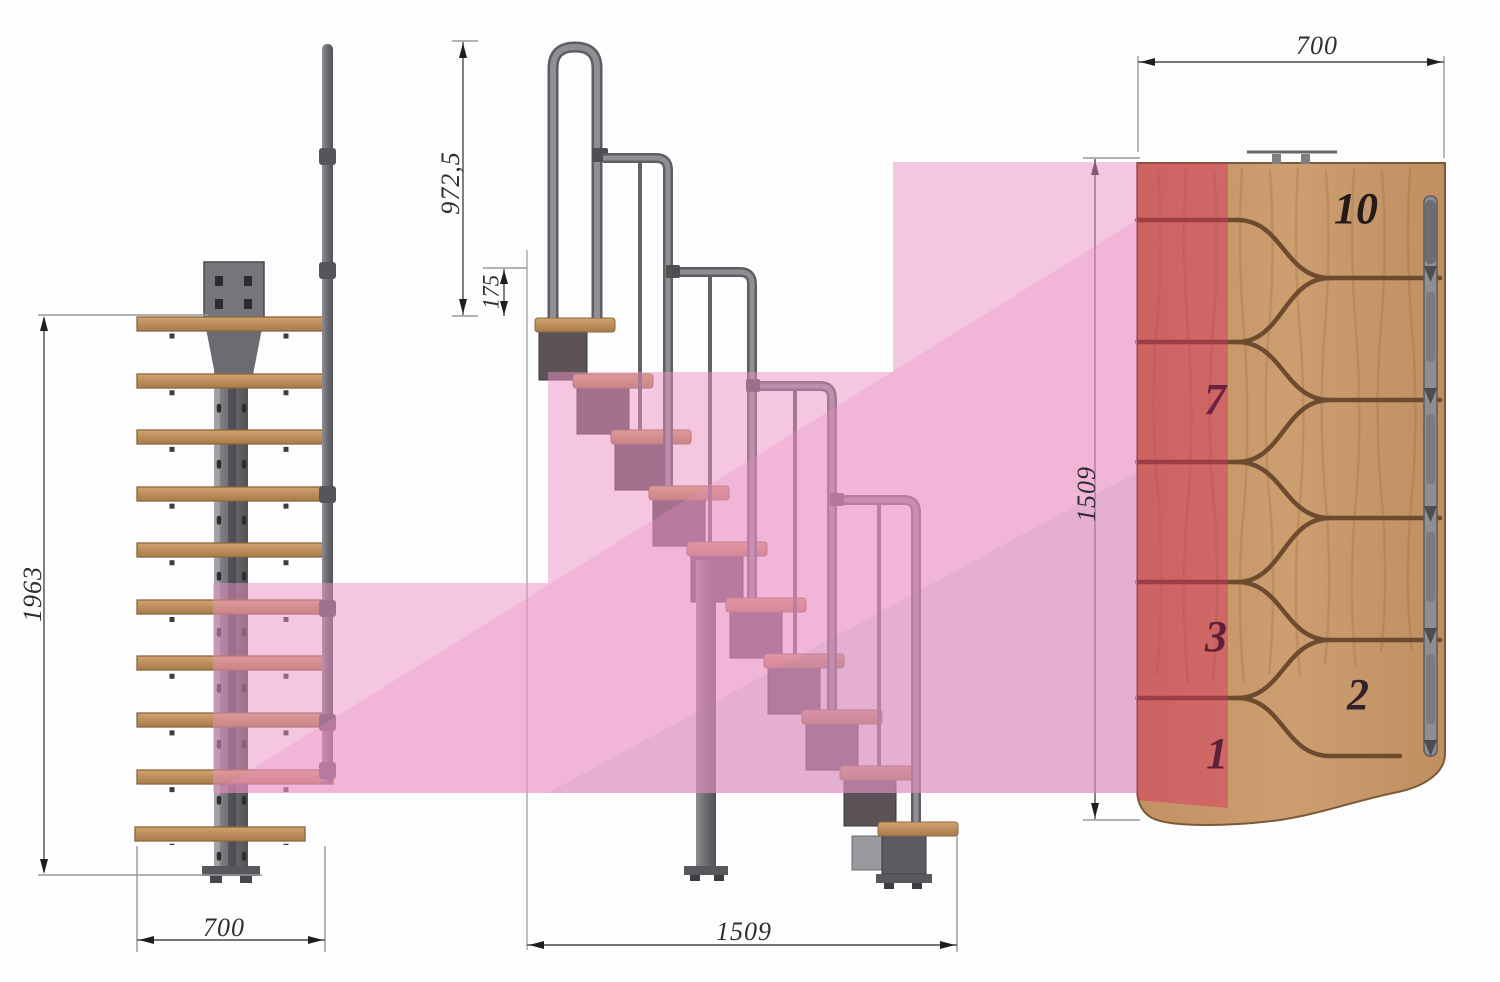 This screenshot has width=1500, height=982. I want to click on dim-front-width, so click(231, 899).